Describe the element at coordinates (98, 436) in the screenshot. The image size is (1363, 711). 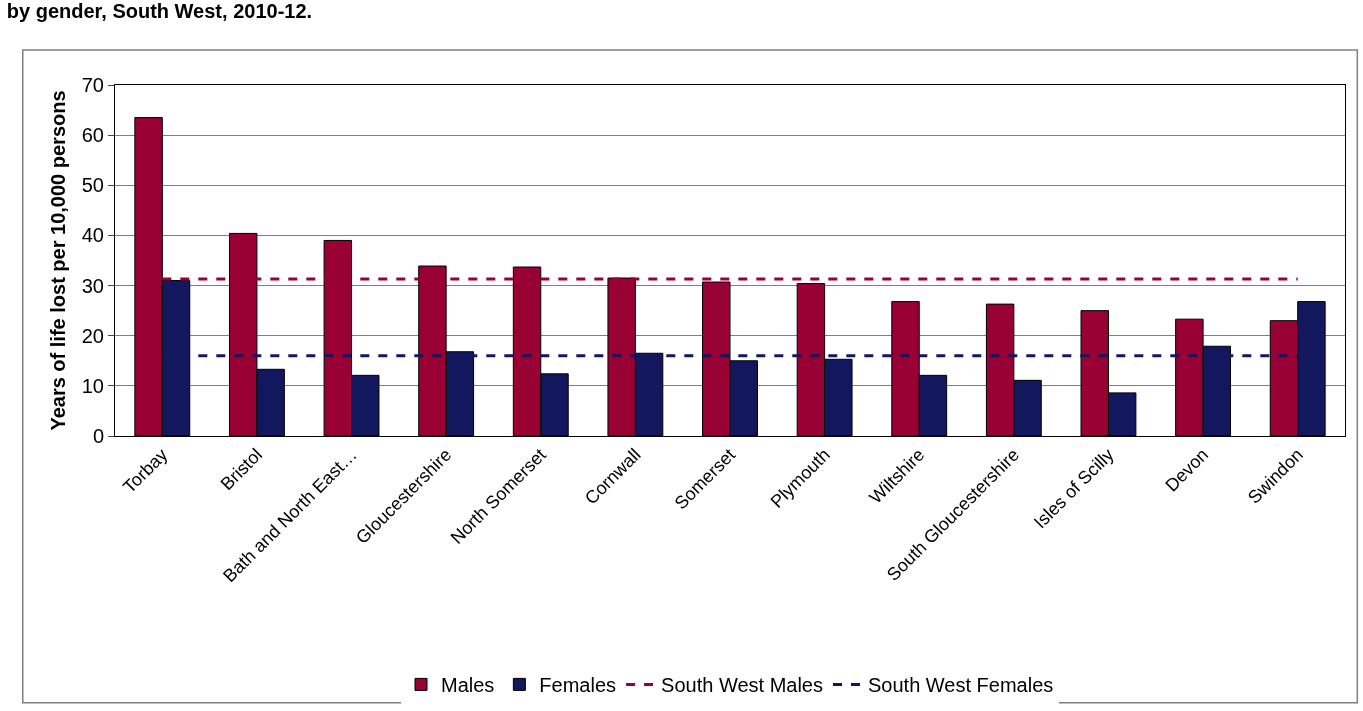
I see `y-tick-label: 0` at that location.